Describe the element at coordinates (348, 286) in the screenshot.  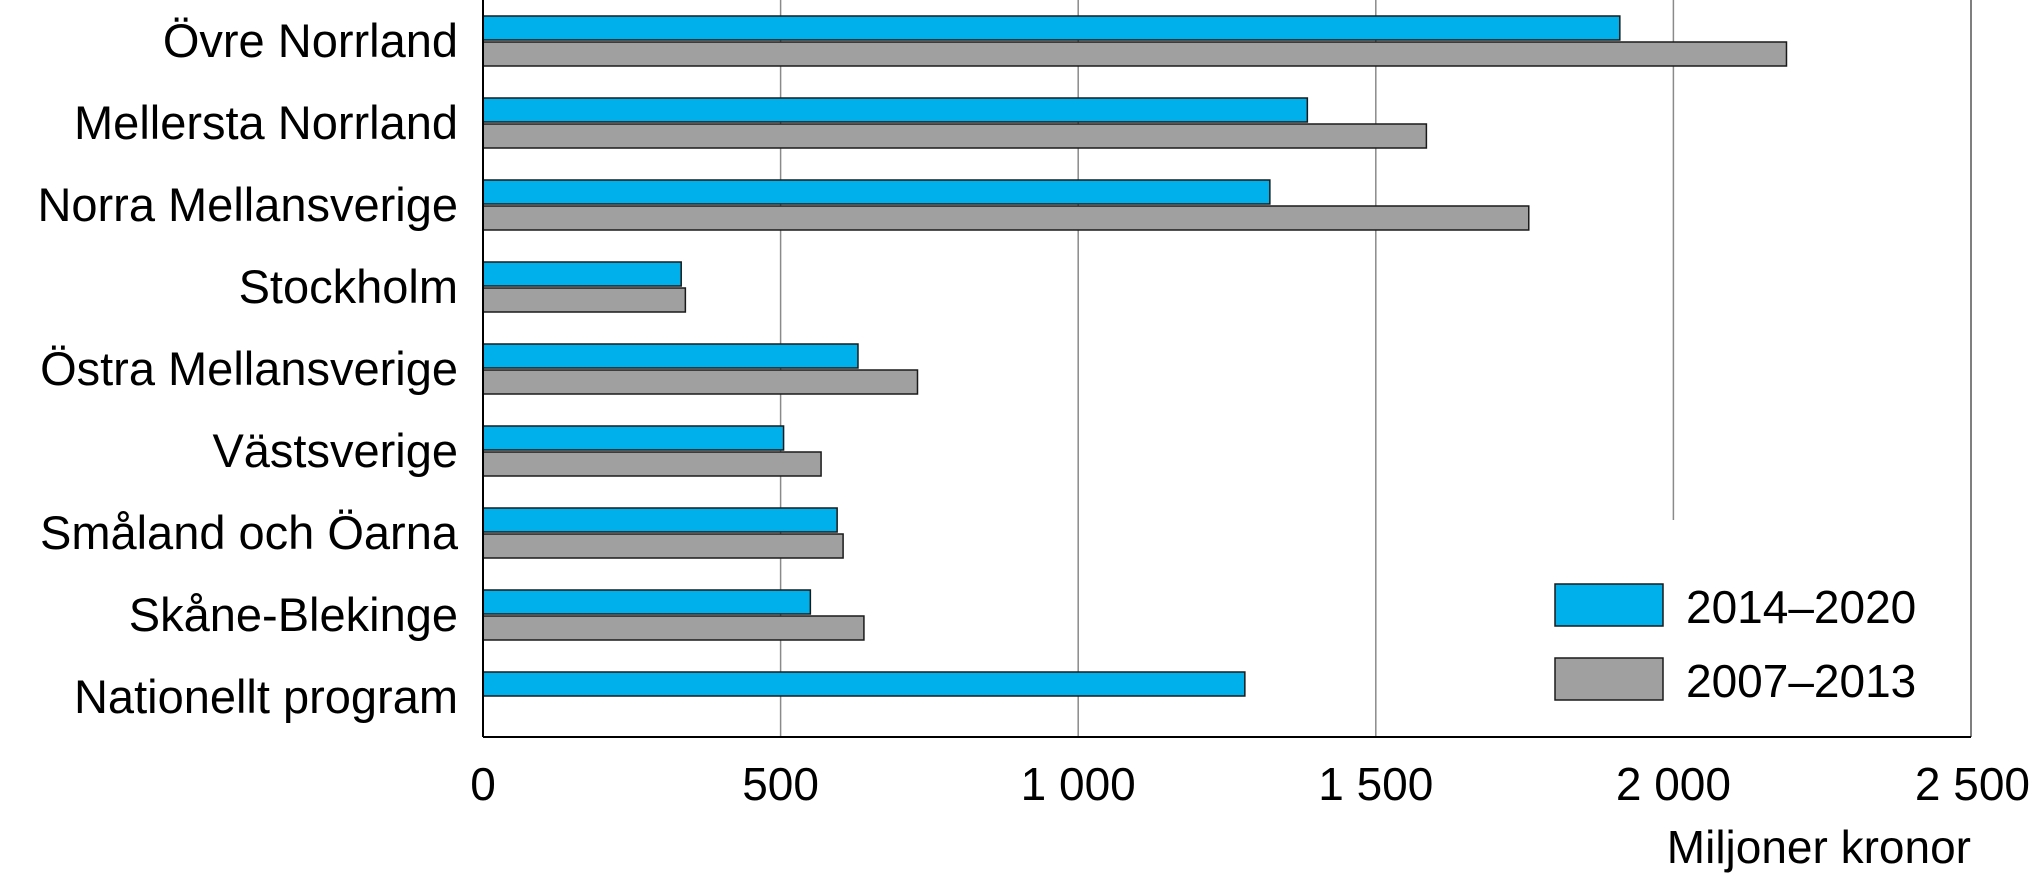
I see `category-label-stockholm: Stockholm` at that location.